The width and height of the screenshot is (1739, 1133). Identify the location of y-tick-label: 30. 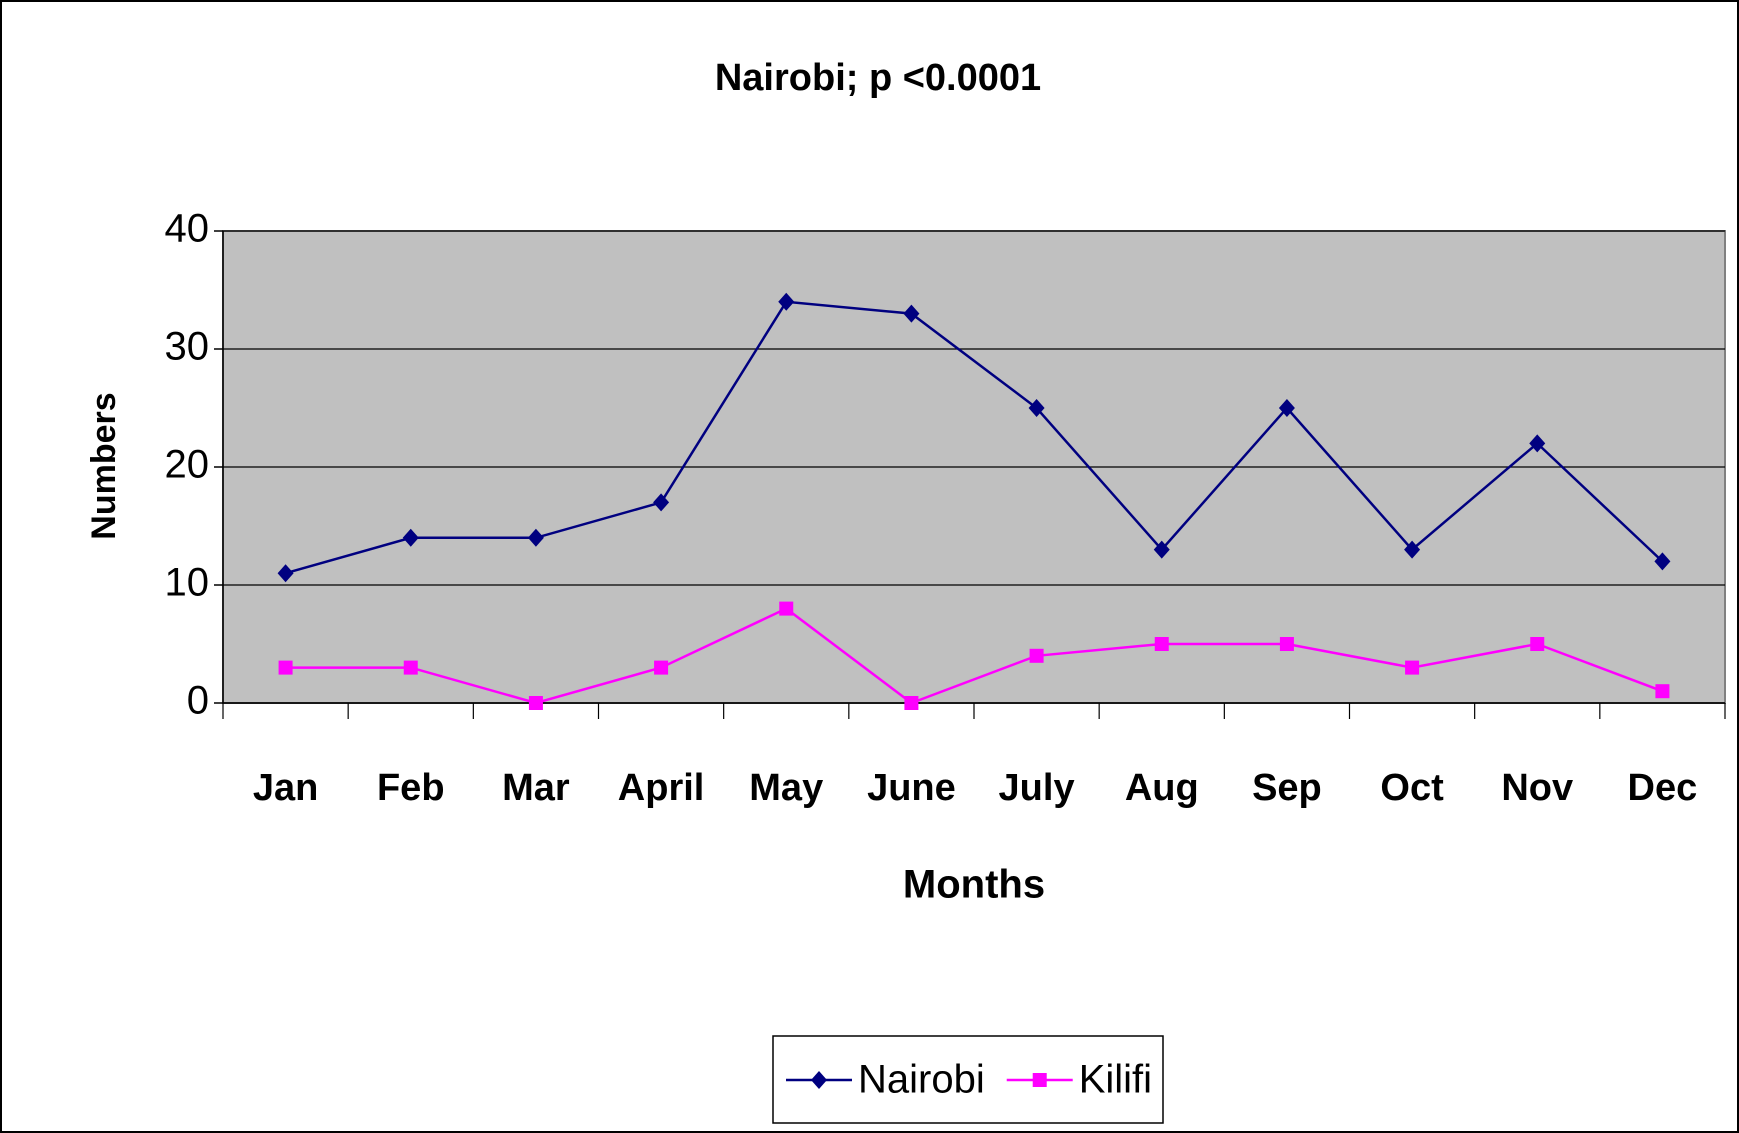
(187, 347).